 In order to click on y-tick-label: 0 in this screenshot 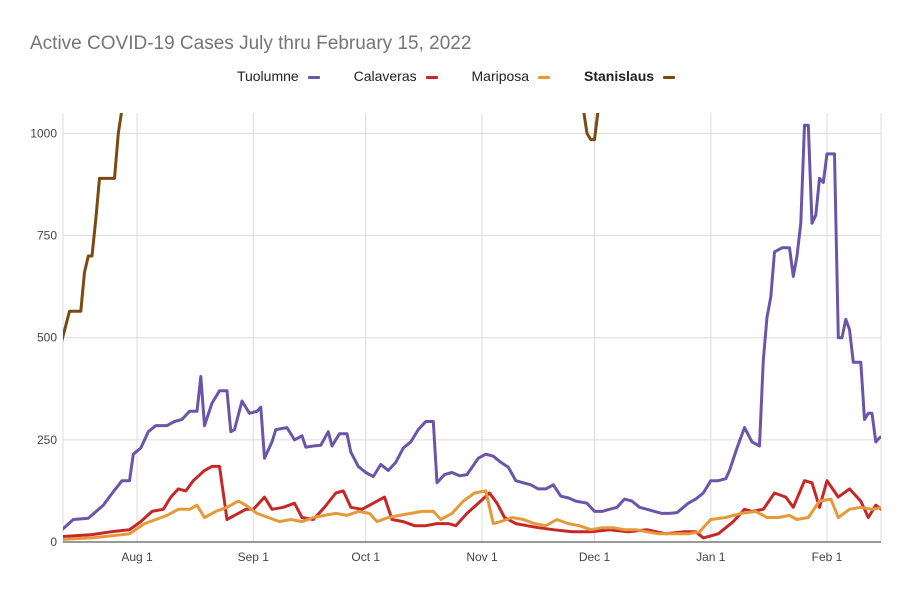, I will do `click(53, 542)`.